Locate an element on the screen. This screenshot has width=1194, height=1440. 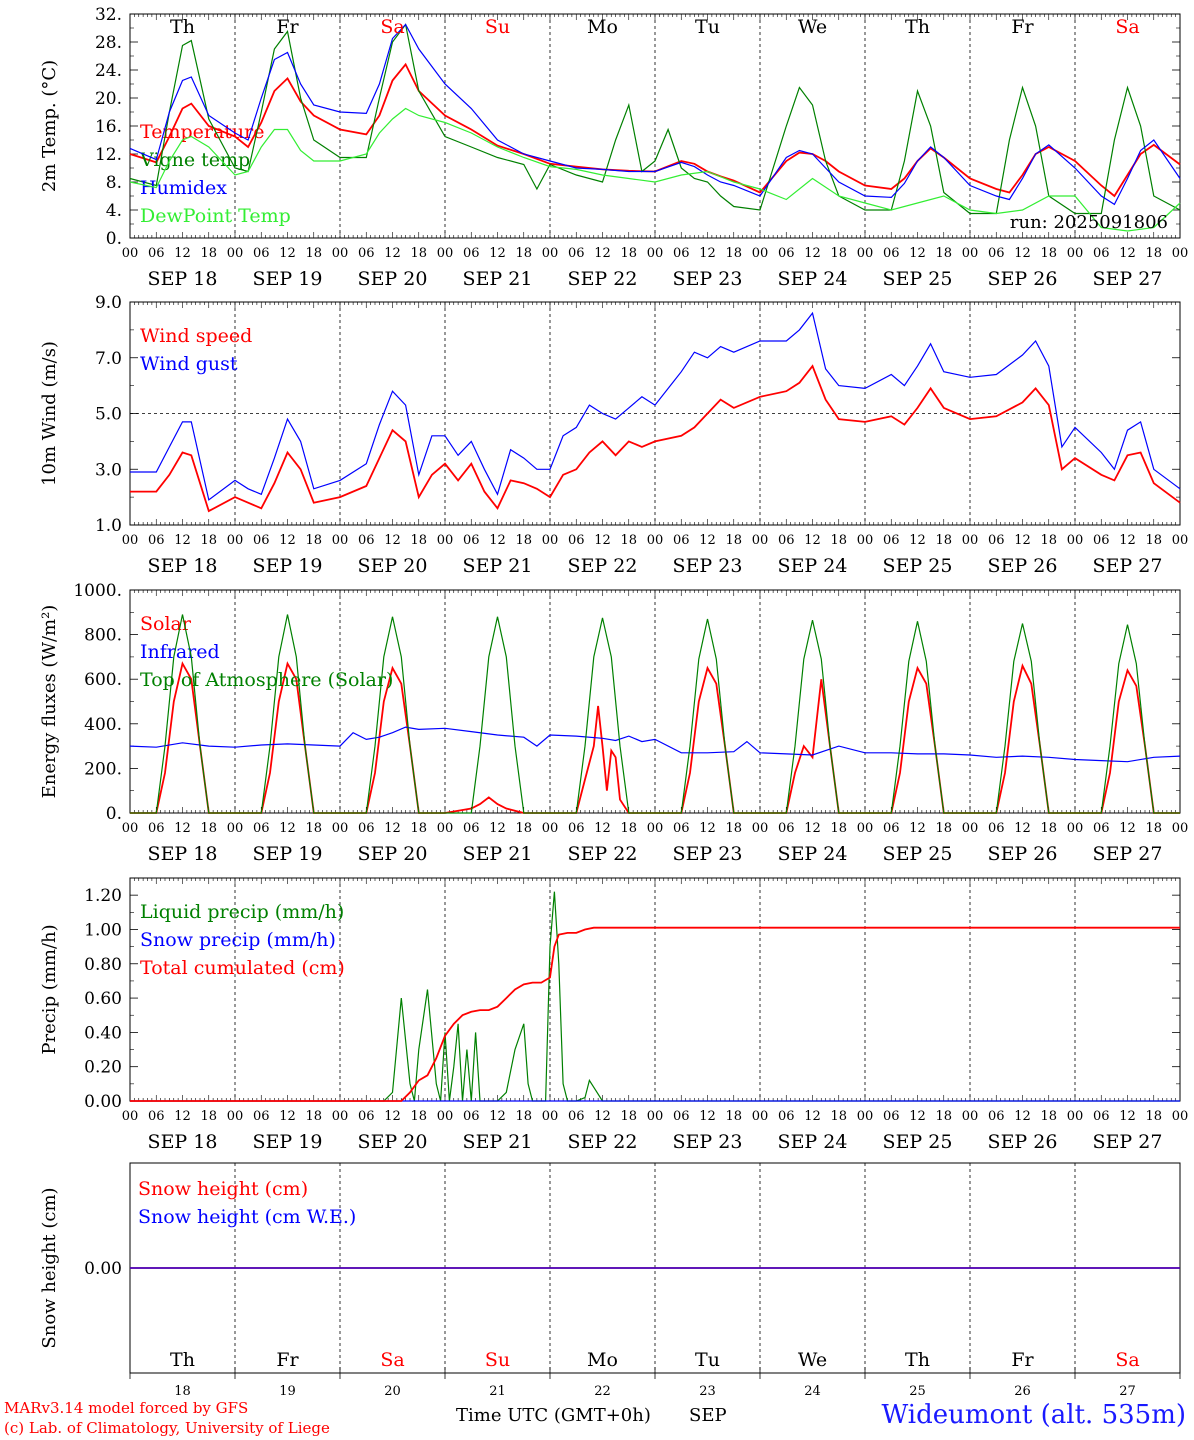
legend-entry: Temperature is located at coordinates (202, 132).